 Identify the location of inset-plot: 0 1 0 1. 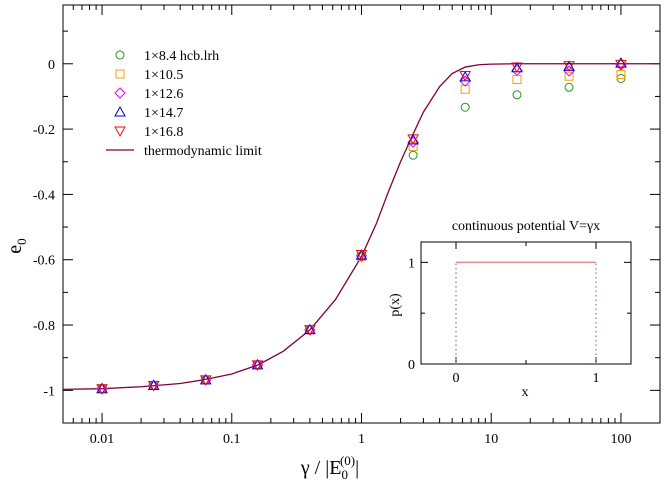
(520, 313).